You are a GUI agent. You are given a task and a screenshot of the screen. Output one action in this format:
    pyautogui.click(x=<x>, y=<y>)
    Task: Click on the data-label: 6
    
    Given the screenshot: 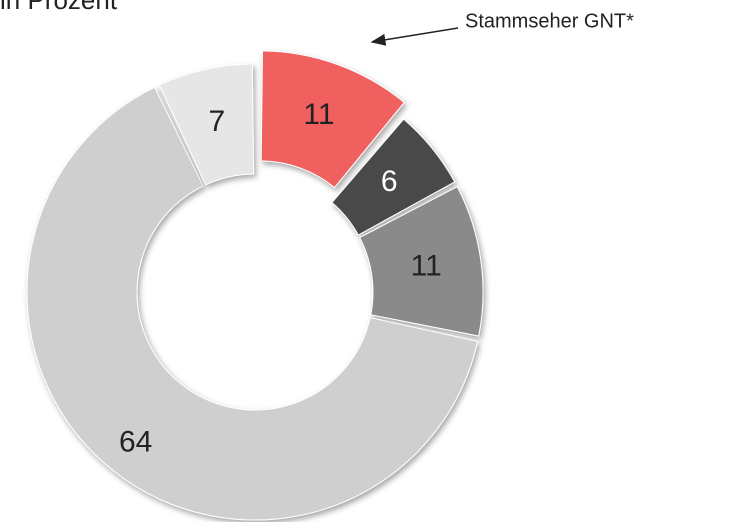 What is the action you would take?
    pyautogui.click(x=389, y=181)
    